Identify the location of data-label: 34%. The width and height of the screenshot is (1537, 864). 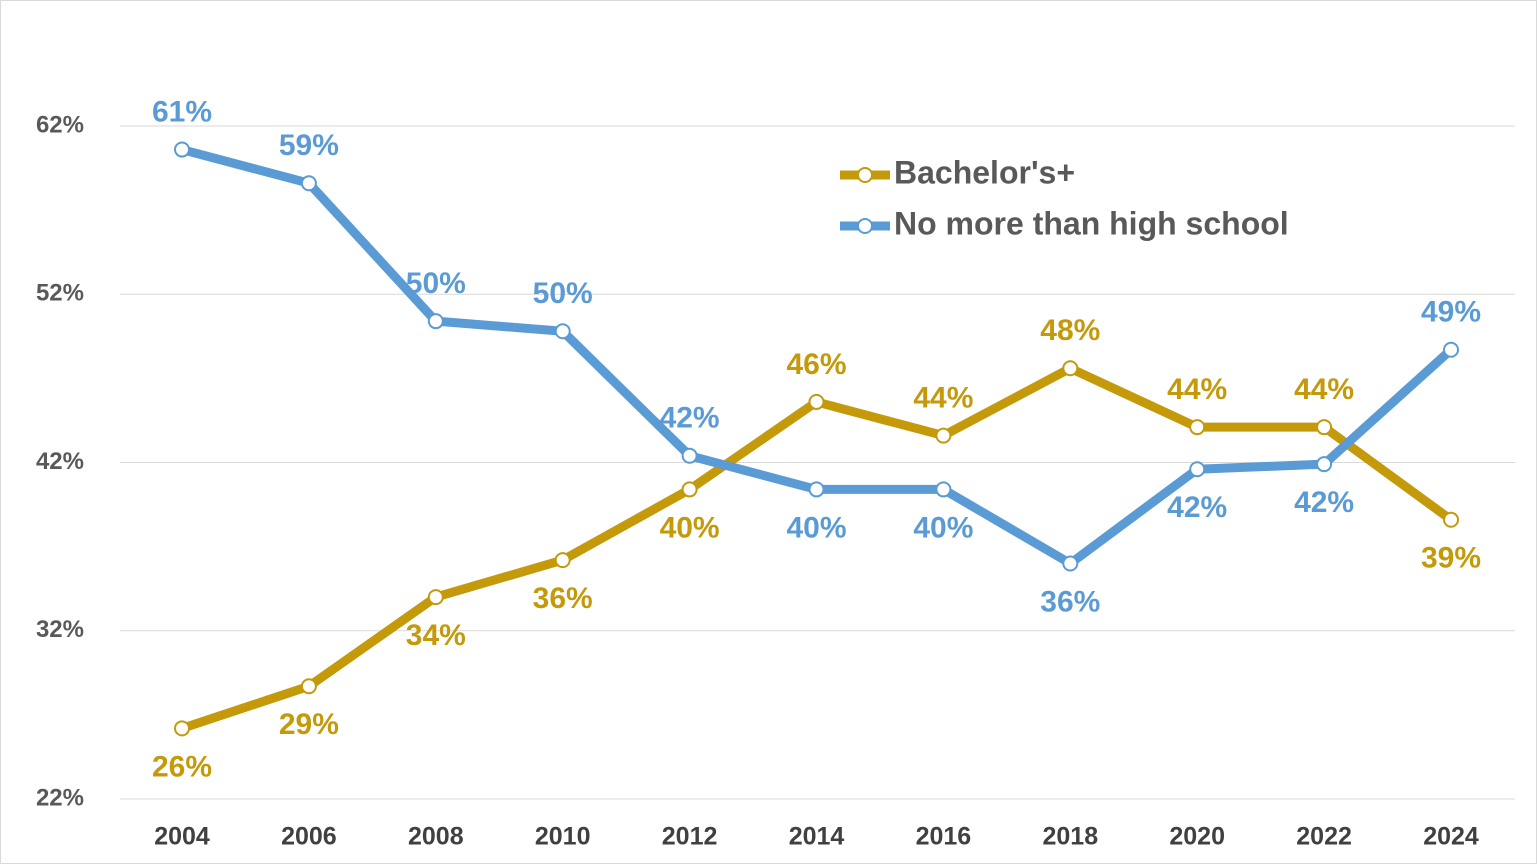
(436, 635).